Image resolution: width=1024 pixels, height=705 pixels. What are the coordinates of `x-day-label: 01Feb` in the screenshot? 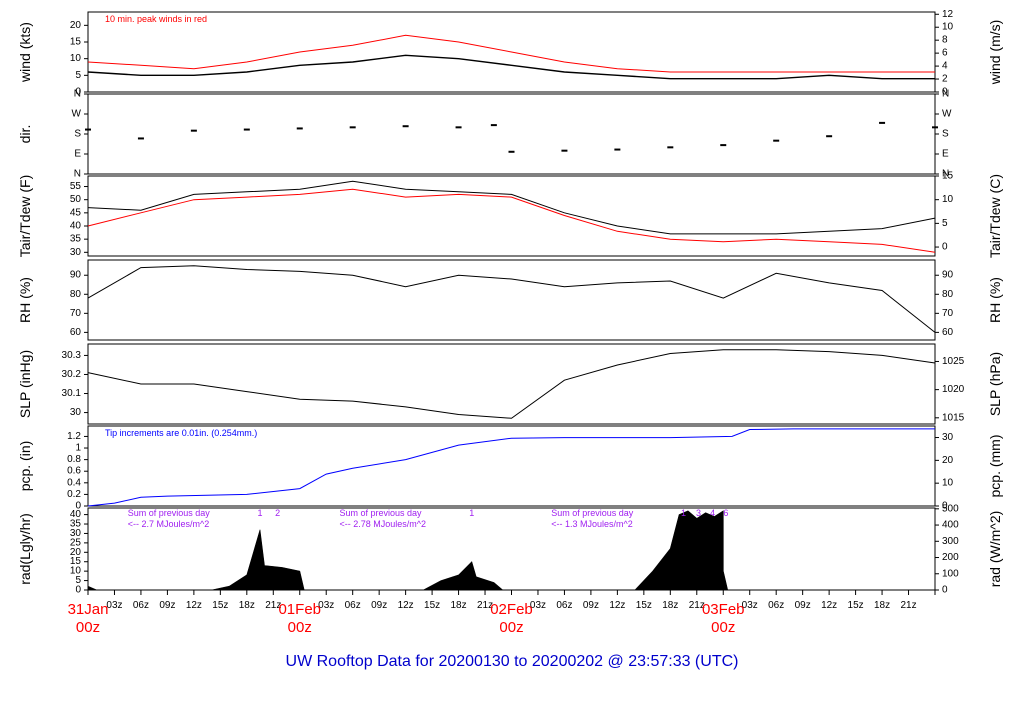 It's located at (299, 609).